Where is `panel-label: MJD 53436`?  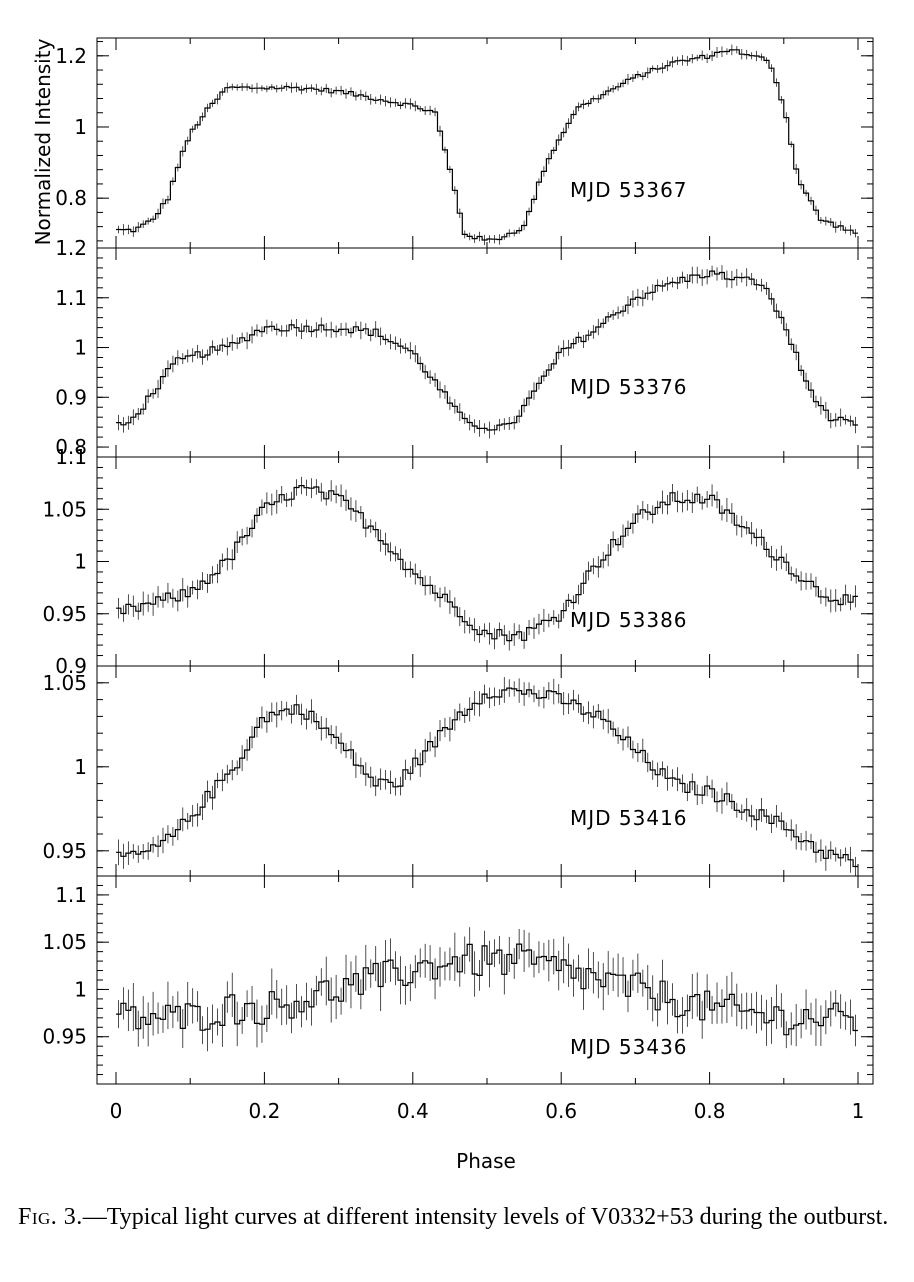
panel-label: MJD 53436 is located at coordinates (629, 1047).